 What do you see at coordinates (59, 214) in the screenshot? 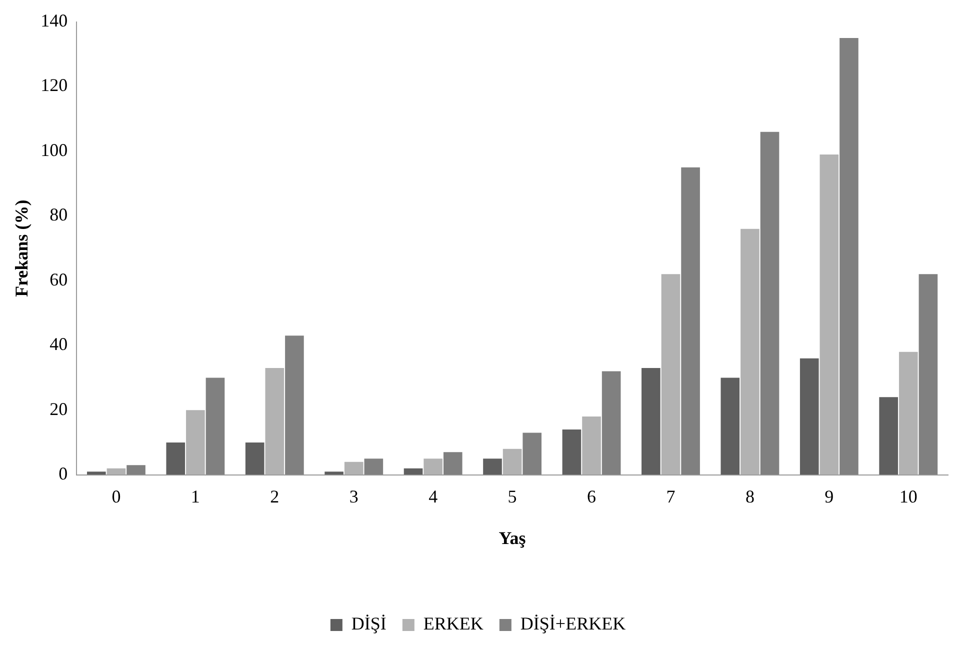
I see `y-tick-label: 80` at bounding box center [59, 214].